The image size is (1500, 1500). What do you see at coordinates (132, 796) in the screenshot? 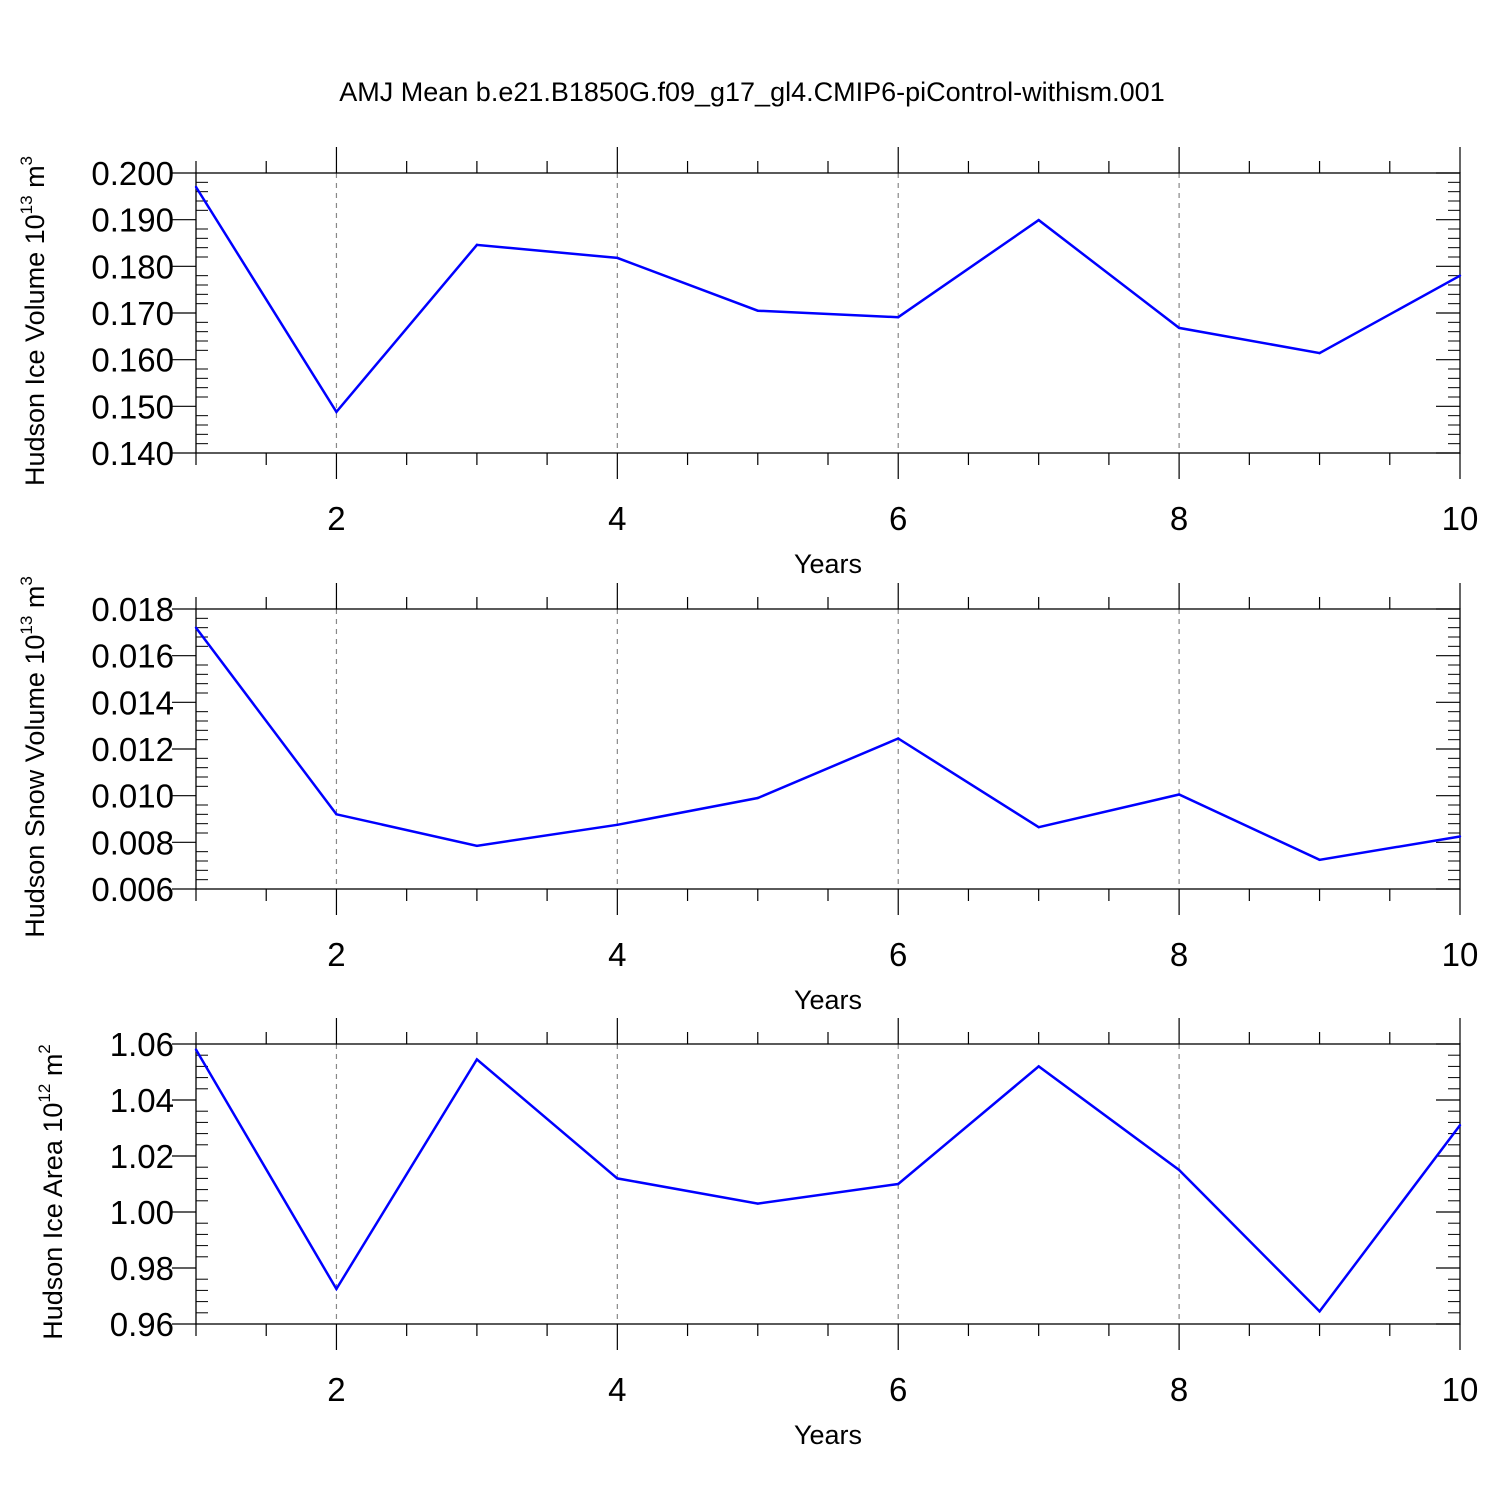
I see `y-tick-label: 0.010` at bounding box center [132, 796].